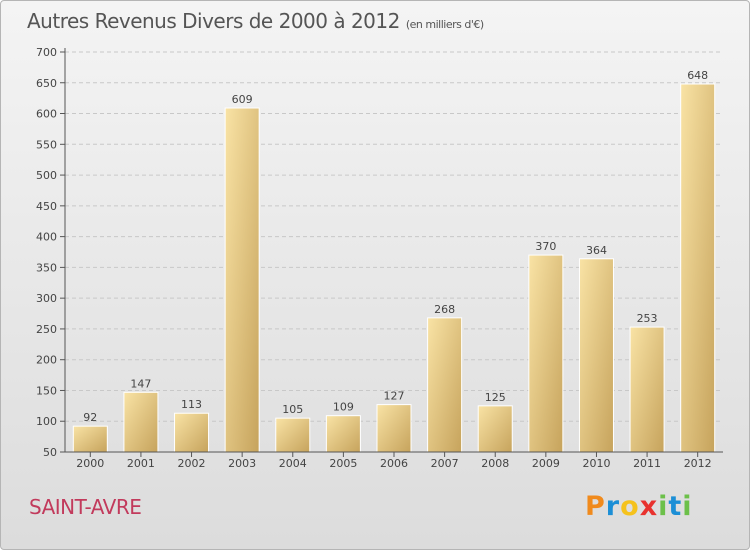 The image size is (750, 550). Describe the element at coordinates (46, 175) in the screenshot. I see `y-tick-label: 500` at that location.